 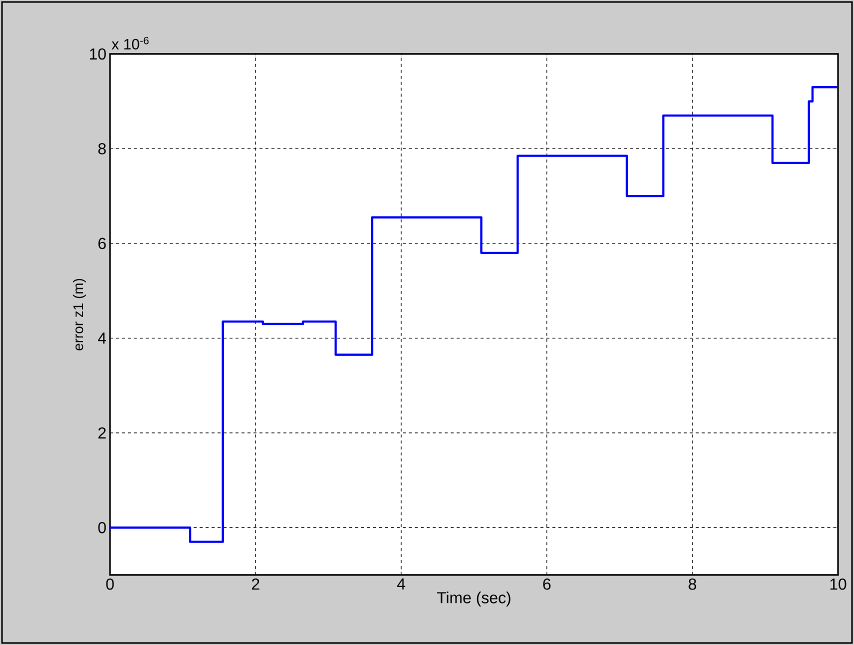 I want to click on y-tick-label: 10, so click(x=98, y=54).